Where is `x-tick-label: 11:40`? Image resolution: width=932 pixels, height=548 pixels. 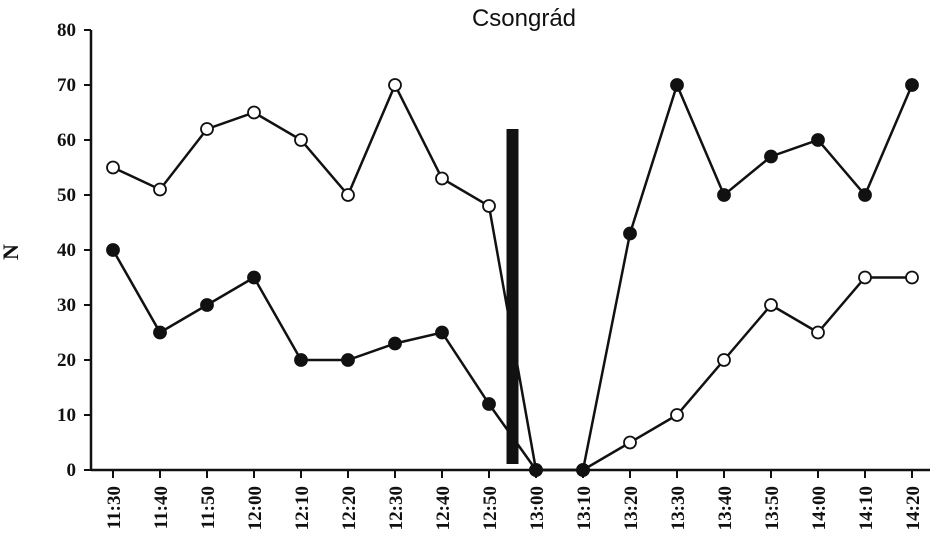
x-tick-label: 11:40 is located at coordinates (161, 507).